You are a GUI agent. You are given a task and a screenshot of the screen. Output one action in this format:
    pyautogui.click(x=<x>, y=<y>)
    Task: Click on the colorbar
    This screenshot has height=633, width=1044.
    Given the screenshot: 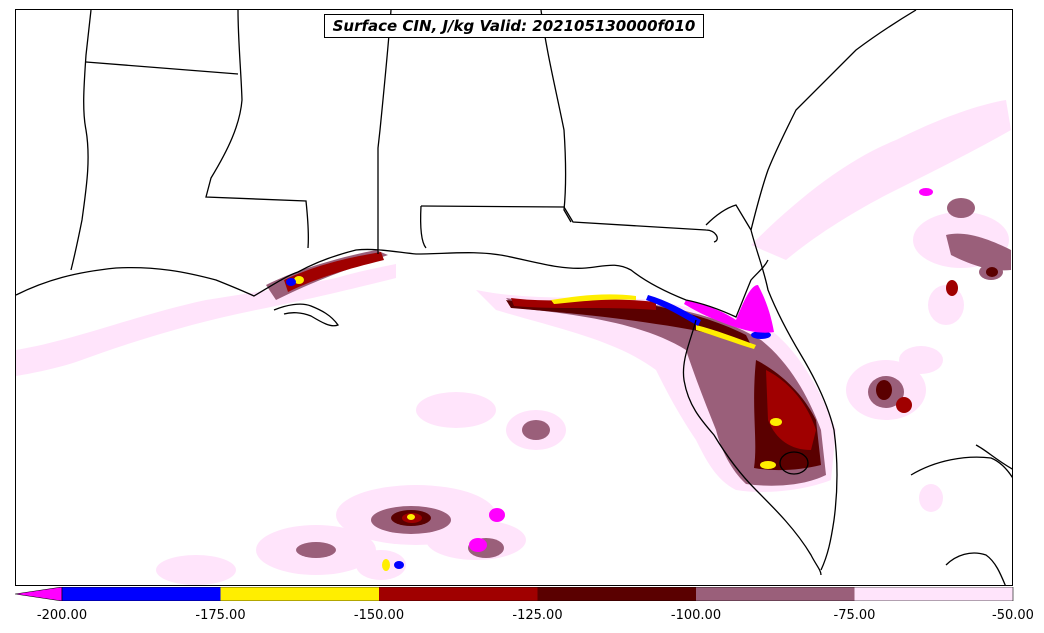 What is the action you would take?
    pyautogui.click(x=514, y=594)
    